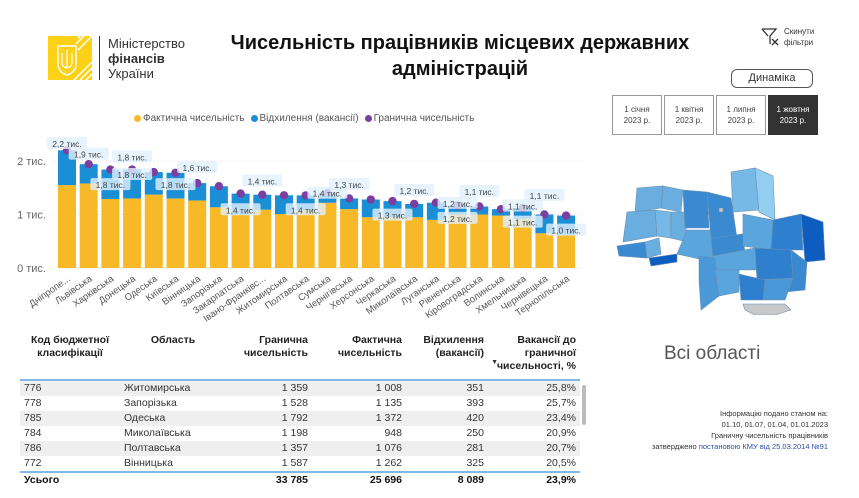  Describe the element at coordinates (70, 418) in the screenshot. I see `cell-code: 785` at that location.